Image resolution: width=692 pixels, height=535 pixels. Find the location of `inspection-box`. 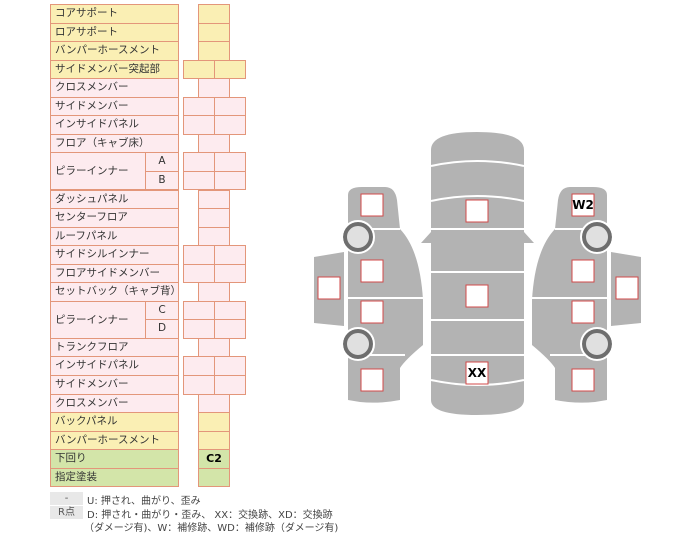

inspection-box is located at coordinates (214, 477).